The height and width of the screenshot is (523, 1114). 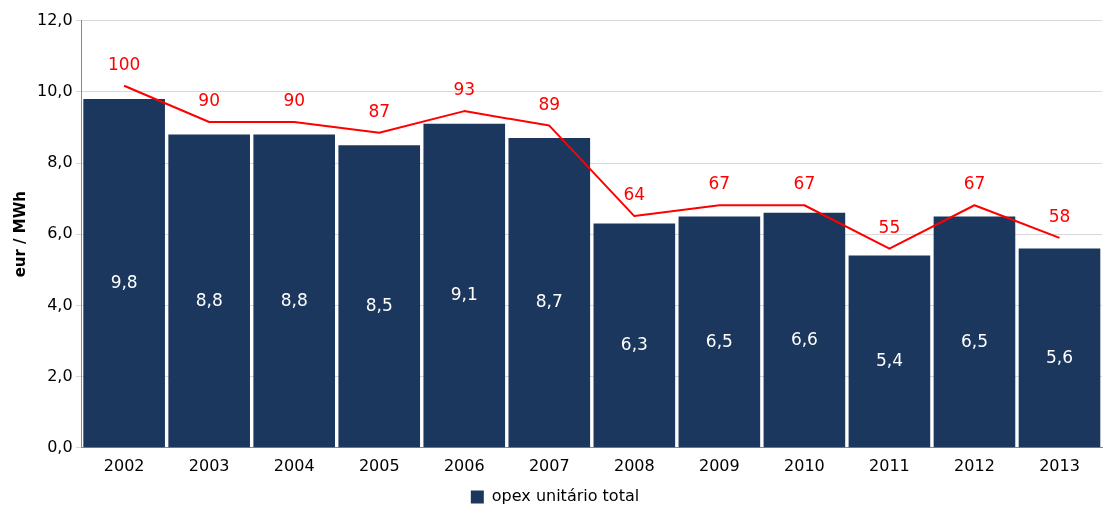 I want to click on data-label: 100, so click(x=124, y=63).